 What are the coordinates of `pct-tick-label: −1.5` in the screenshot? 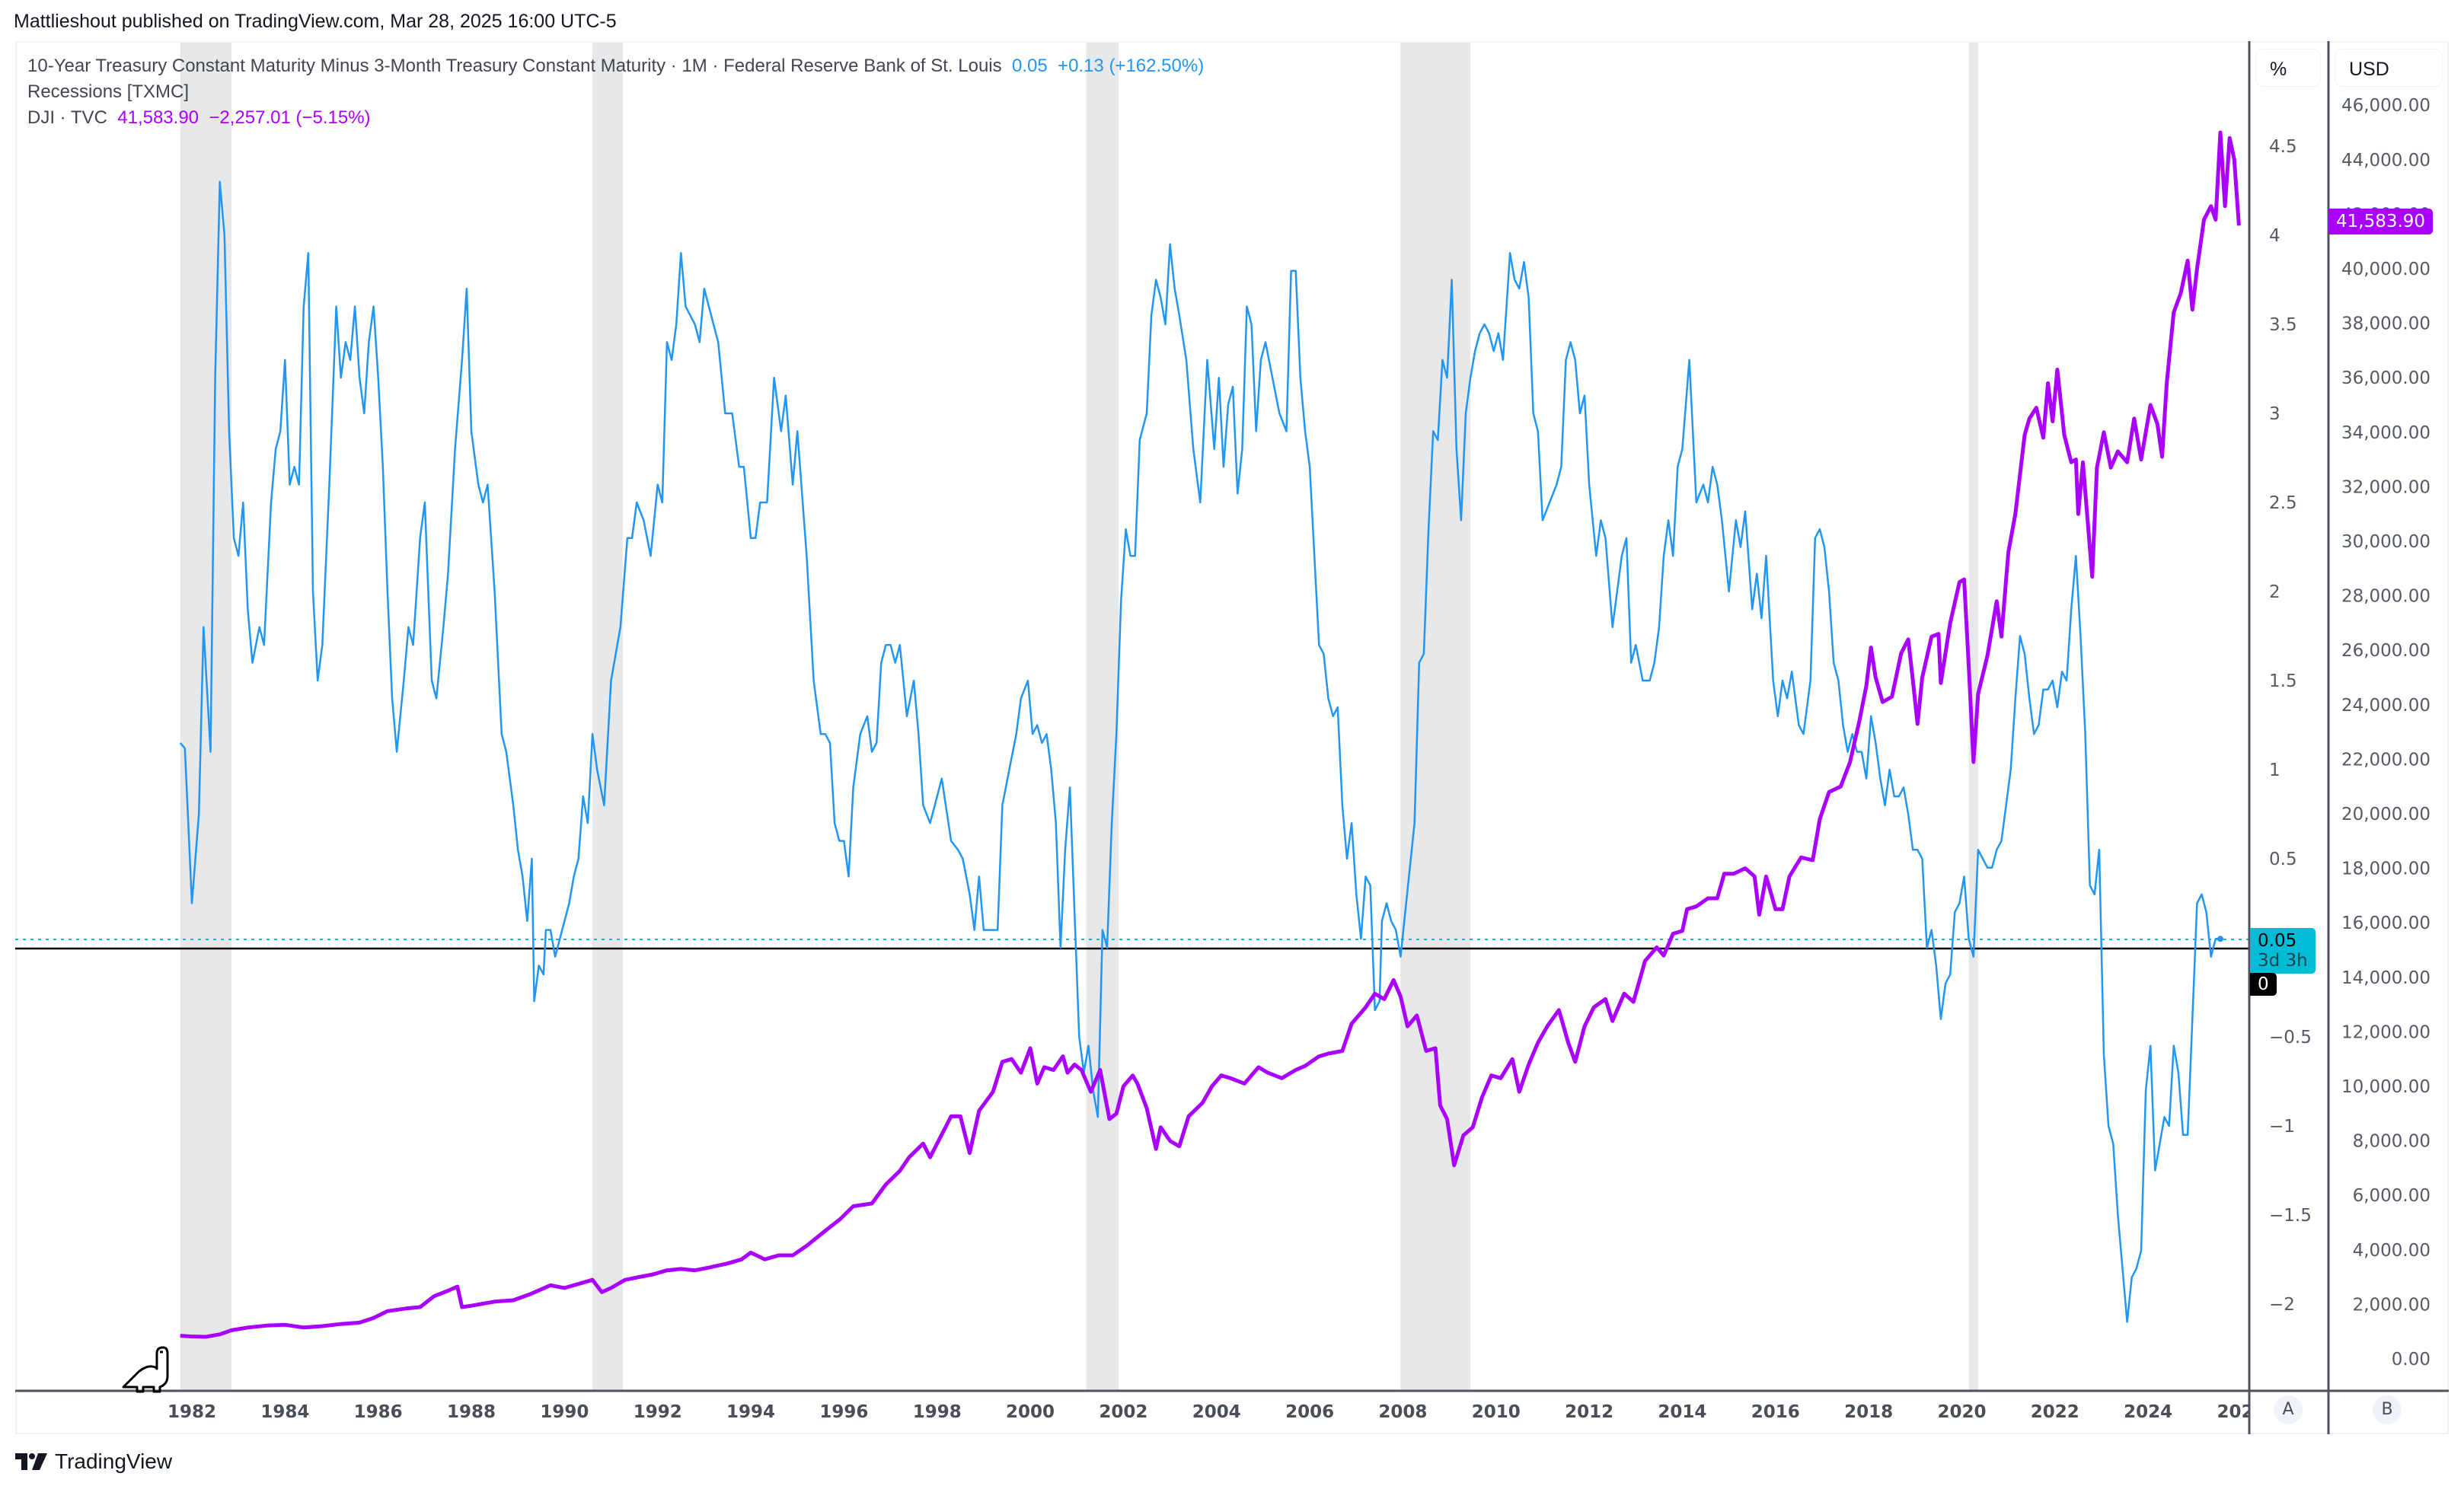 It's located at (2290, 1216).